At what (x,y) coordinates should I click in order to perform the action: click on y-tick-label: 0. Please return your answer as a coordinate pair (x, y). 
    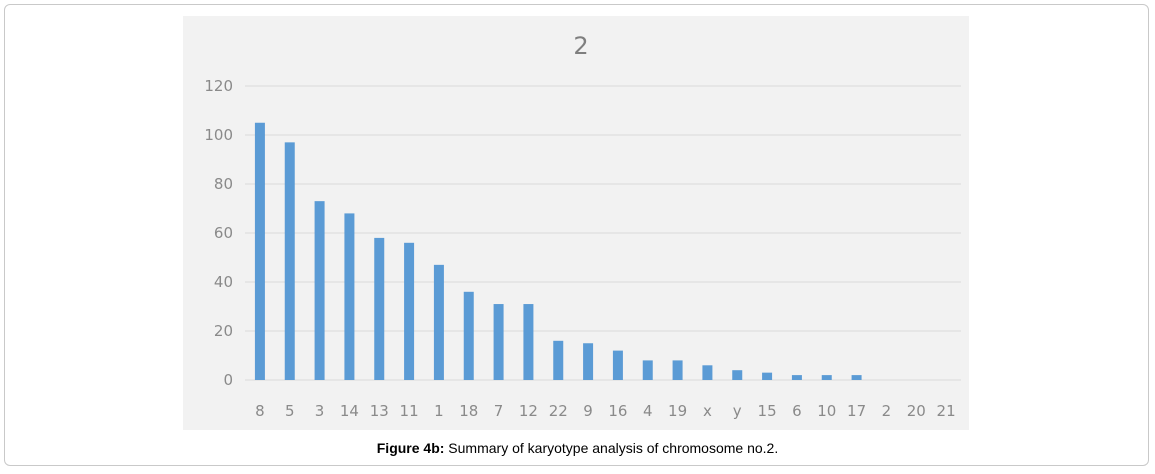
    Looking at the image, I should click on (228, 380).